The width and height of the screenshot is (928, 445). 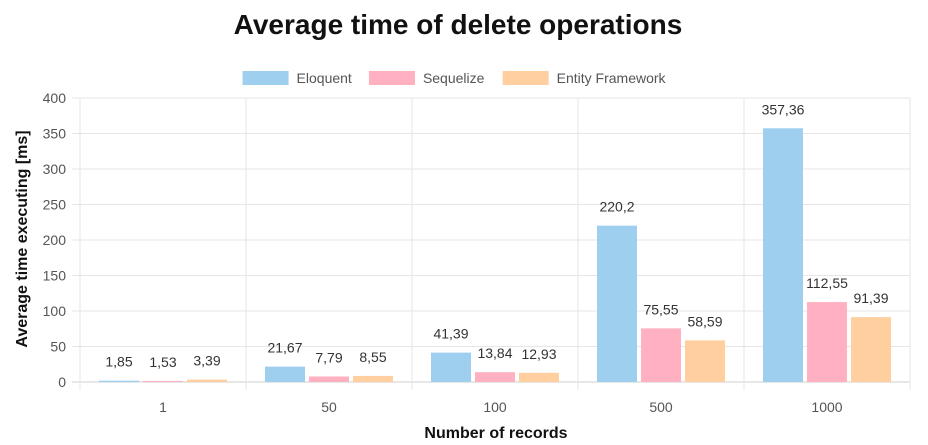 What do you see at coordinates (163, 407) in the screenshot?
I see `x-tick-label: 1` at bounding box center [163, 407].